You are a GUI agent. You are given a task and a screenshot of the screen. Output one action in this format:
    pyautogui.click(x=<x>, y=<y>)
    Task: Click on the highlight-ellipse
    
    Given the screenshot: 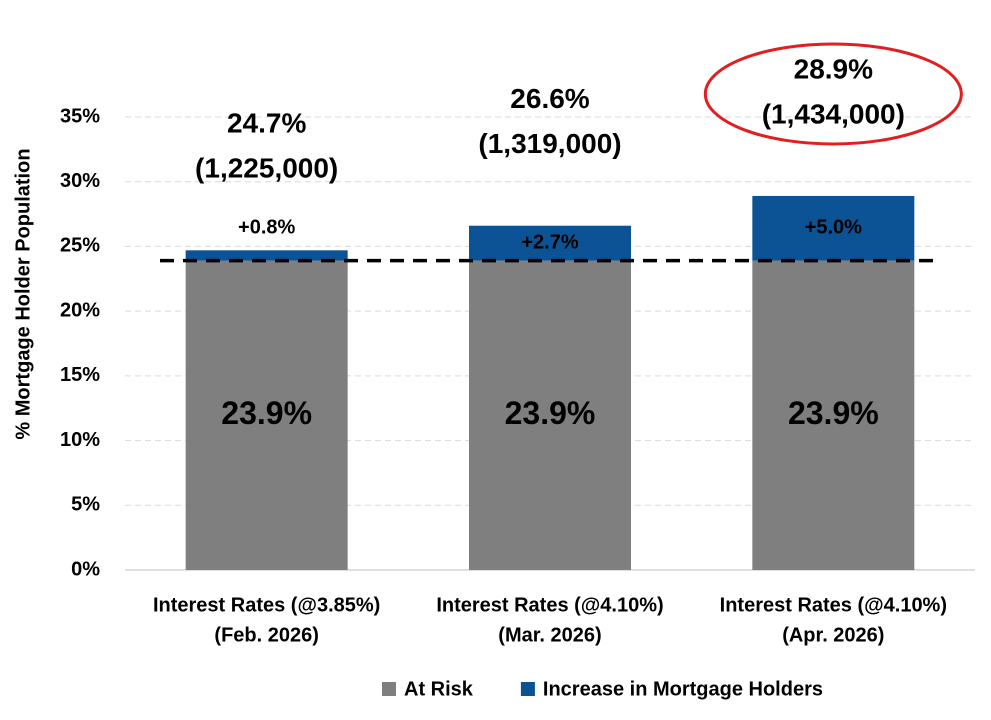 What is the action you would take?
    pyautogui.click(x=833, y=94)
    